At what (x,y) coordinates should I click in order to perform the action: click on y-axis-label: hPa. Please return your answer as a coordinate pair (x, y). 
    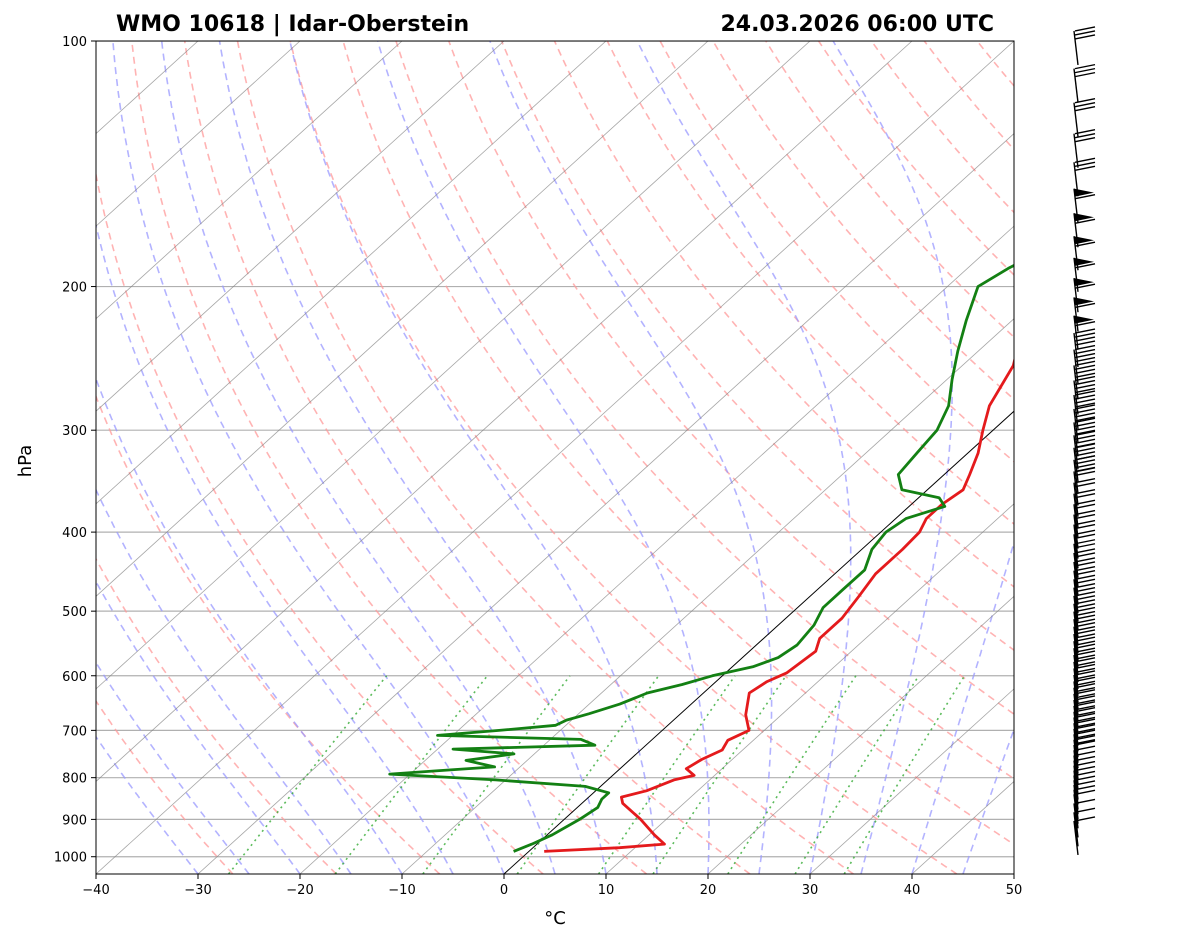
    Looking at the image, I should click on (25, 461).